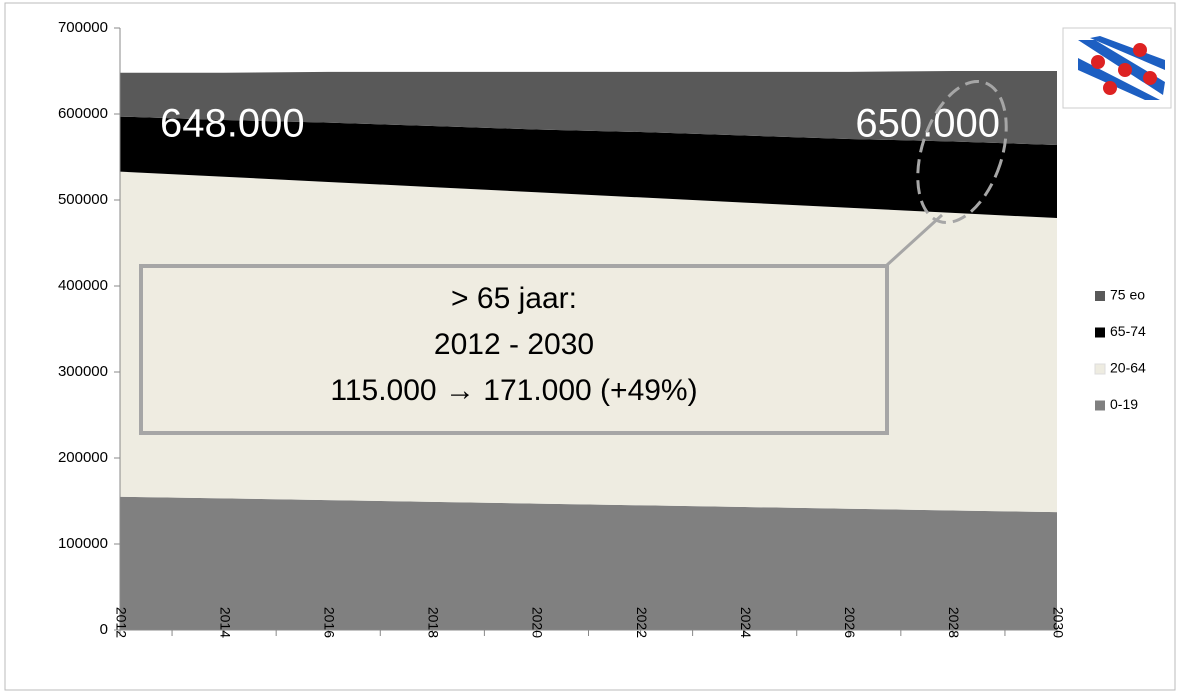 The height and width of the screenshot is (698, 1178). What do you see at coordinates (1128, 331) in the screenshot?
I see `legend-label: 65-74` at bounding box center [1128, 331].